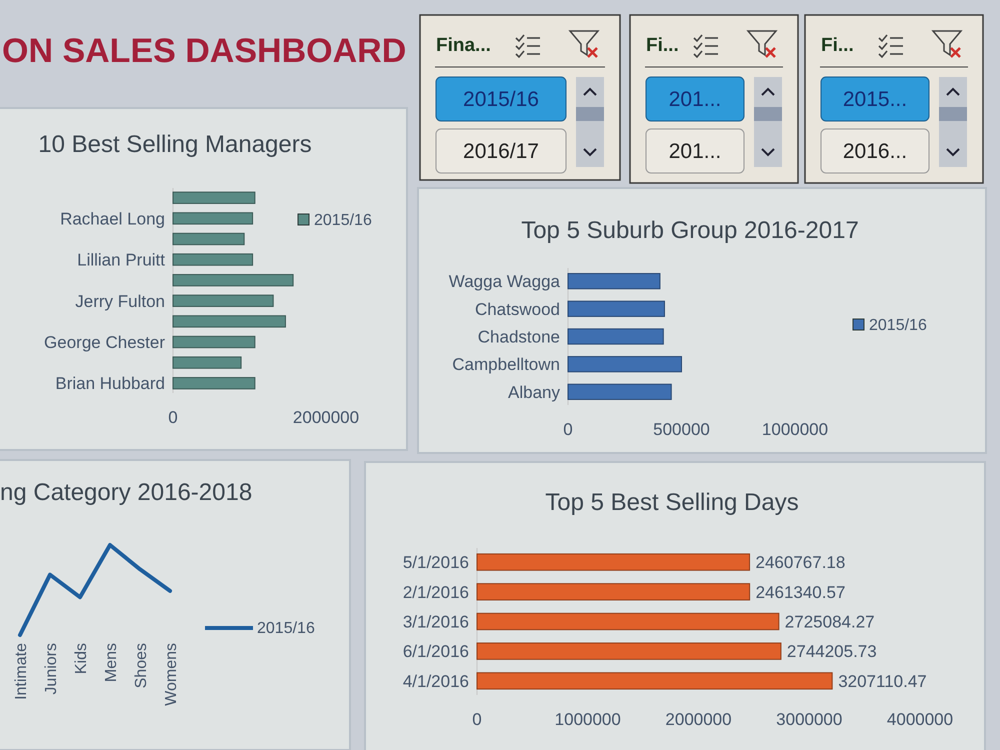  I want to click on x-tick-label: 3000000, so click(809, 719).